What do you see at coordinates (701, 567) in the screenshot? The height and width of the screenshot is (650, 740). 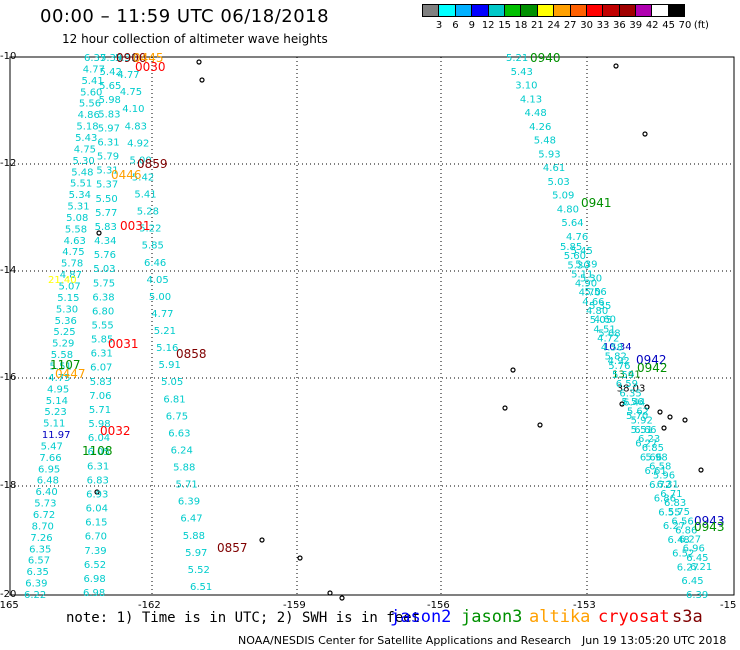 I see `wave-height-value: 6.21` at bounding box center [701, 567].